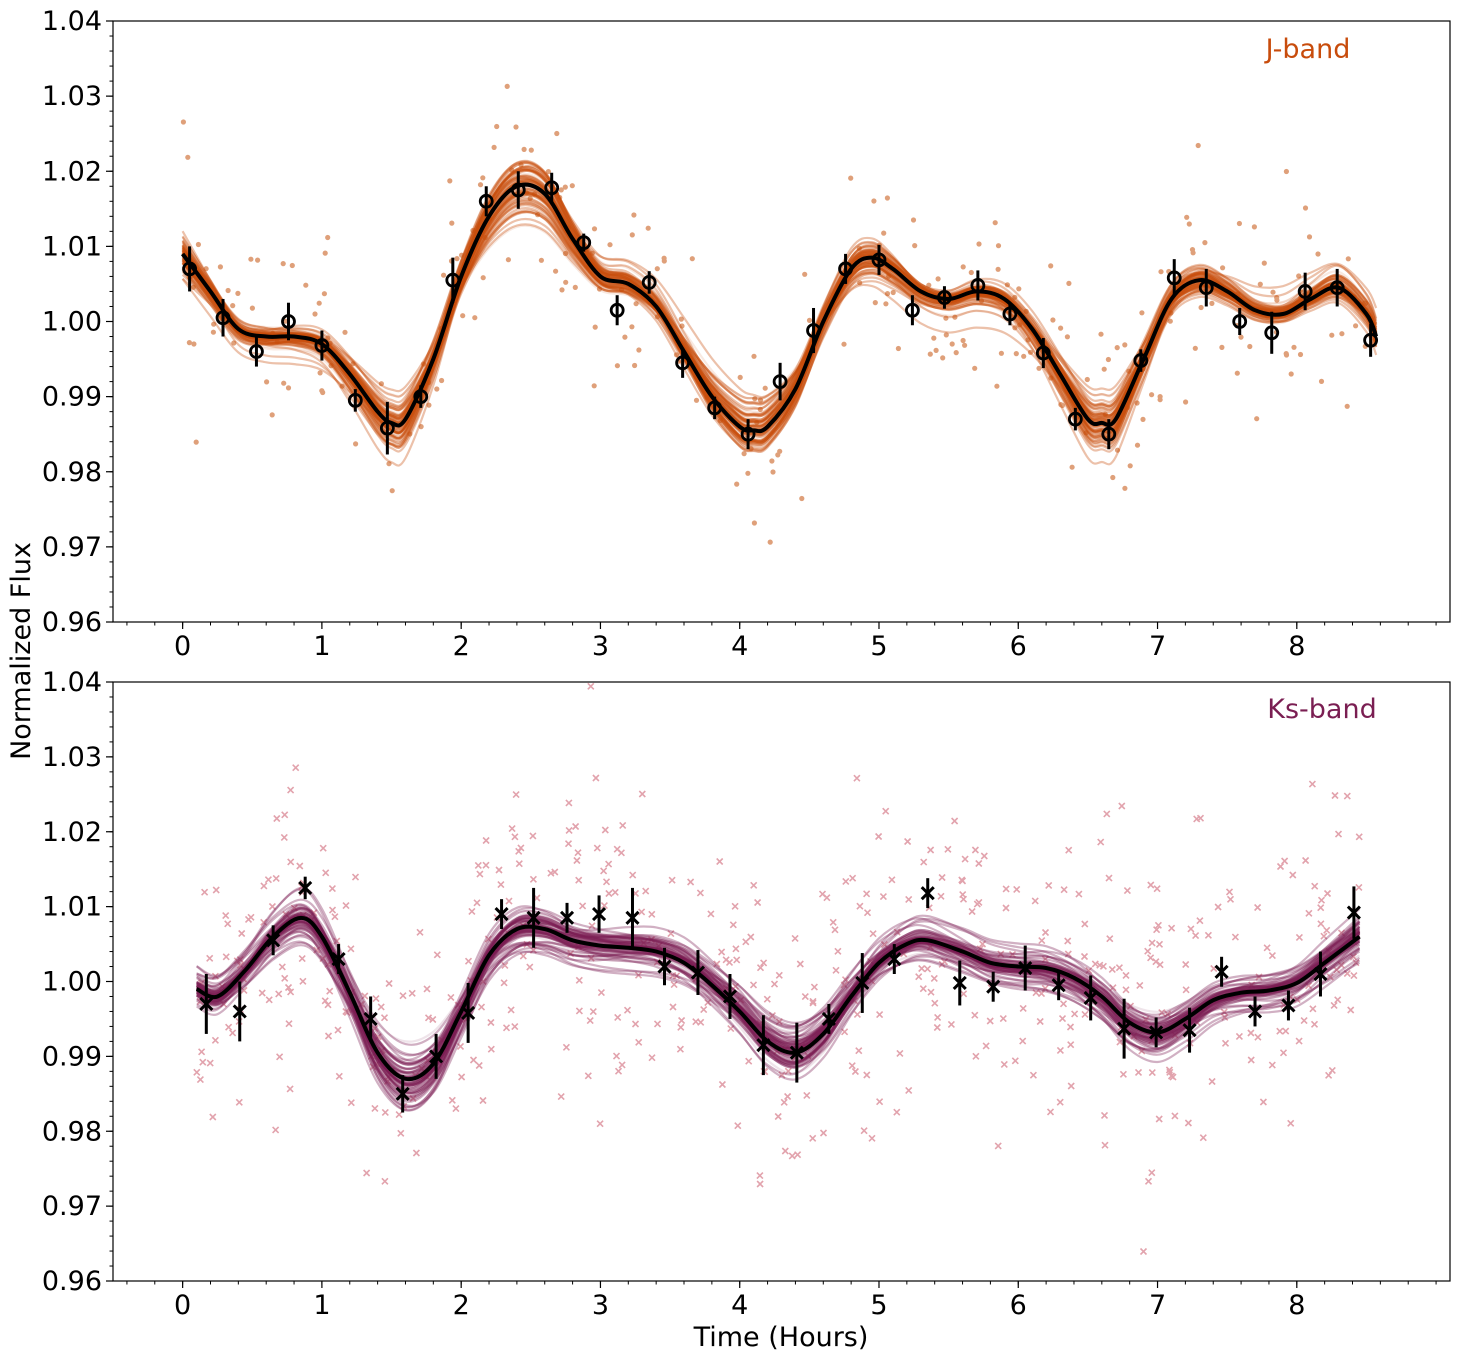 Image resolution: width=1459 pixels, height=1366 pixels. I want to click on y-tick-label: 0.99, so click(72, 1056).